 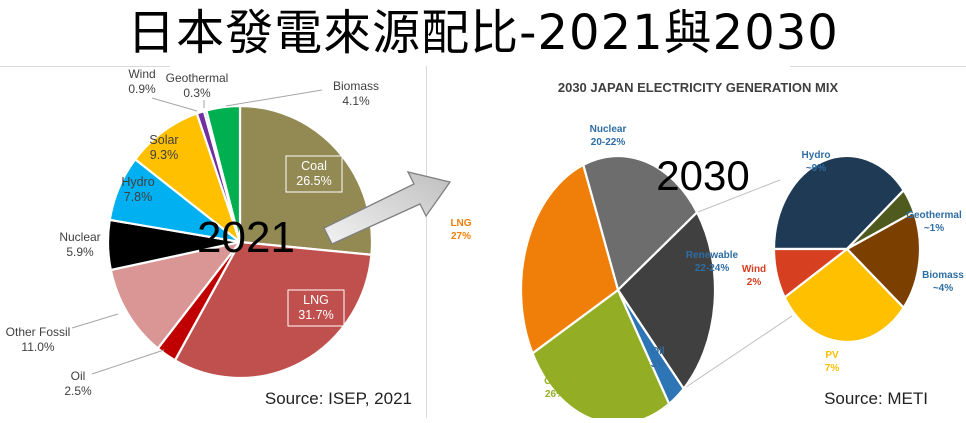 What do you see at coordinates (163, 147) in the screenshot?
I see `label-2021-solar: Solar 9.3%` at bounding box center [163, 147].